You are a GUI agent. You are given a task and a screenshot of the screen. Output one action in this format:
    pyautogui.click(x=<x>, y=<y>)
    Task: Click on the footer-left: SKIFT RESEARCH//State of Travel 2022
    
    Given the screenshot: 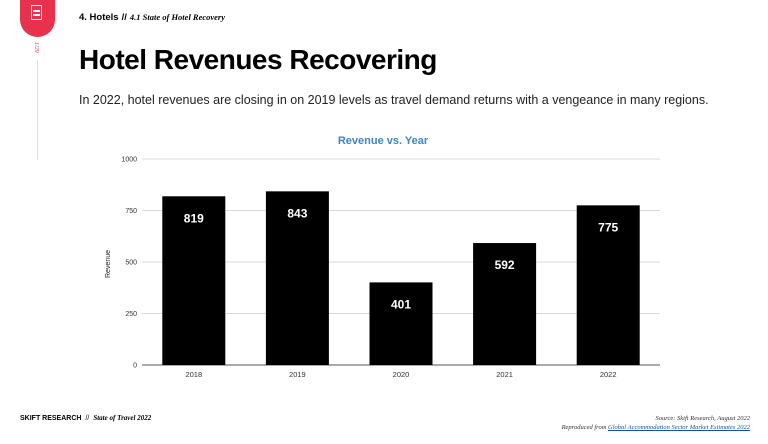 What is the action you would take?
    pyautogui.click(x=85, y=418)
    